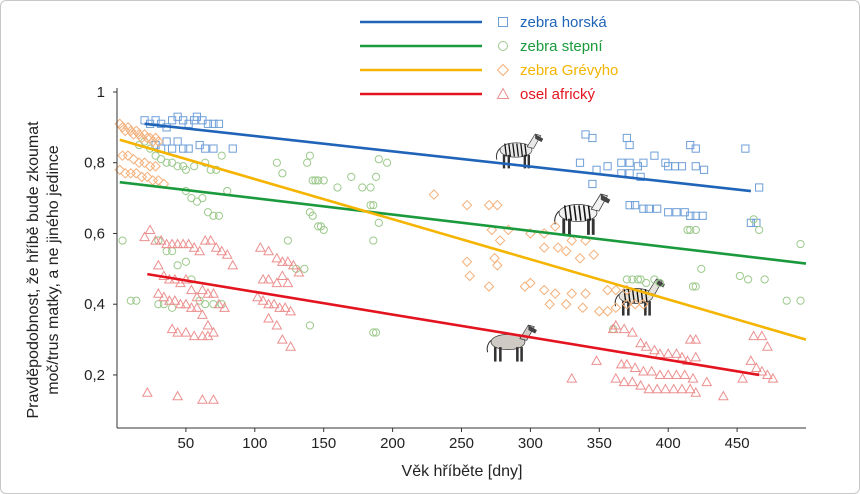 Image resolution: width=860 pixels, height=494 pixels. What do you see at coordinates (94, 304) in the screenshot?
I see `y-tick-label: 0,4` at bounding box center [94, 304].